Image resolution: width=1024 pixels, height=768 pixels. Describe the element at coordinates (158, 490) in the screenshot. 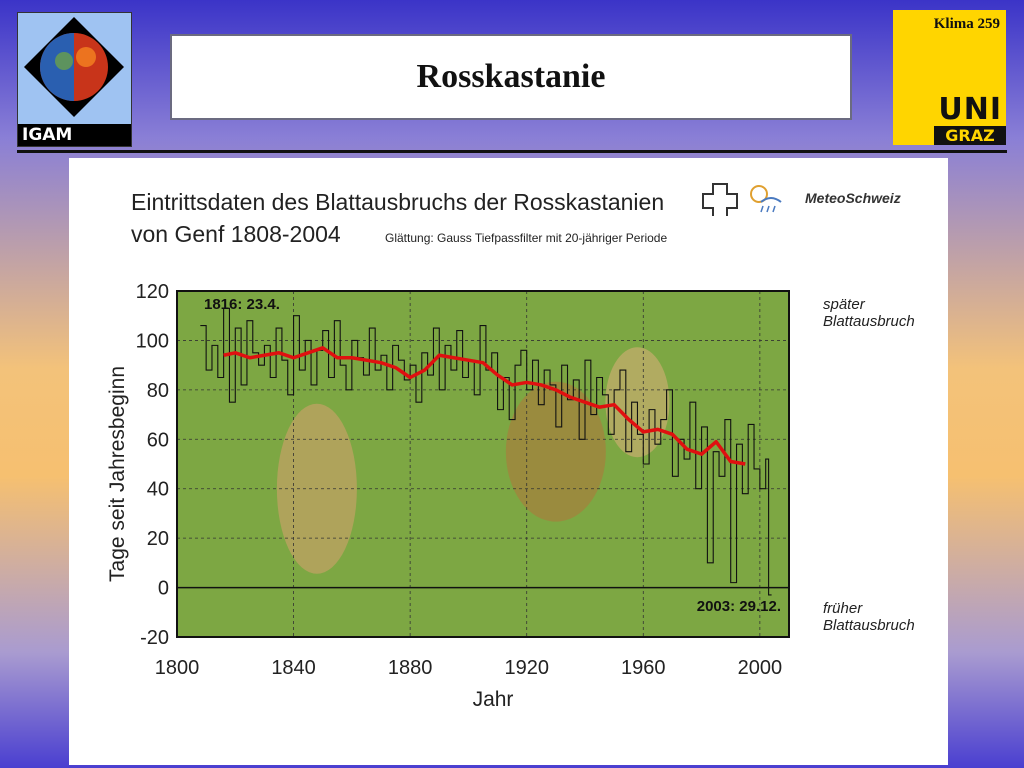

I see `y-tick-label: 40` at that location.